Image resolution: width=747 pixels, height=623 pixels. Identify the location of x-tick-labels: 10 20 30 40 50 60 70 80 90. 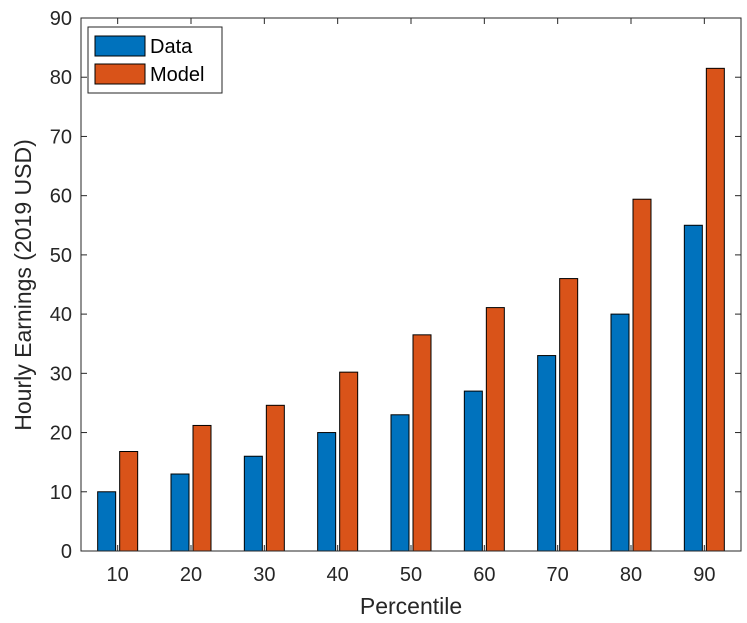
(411, 575).